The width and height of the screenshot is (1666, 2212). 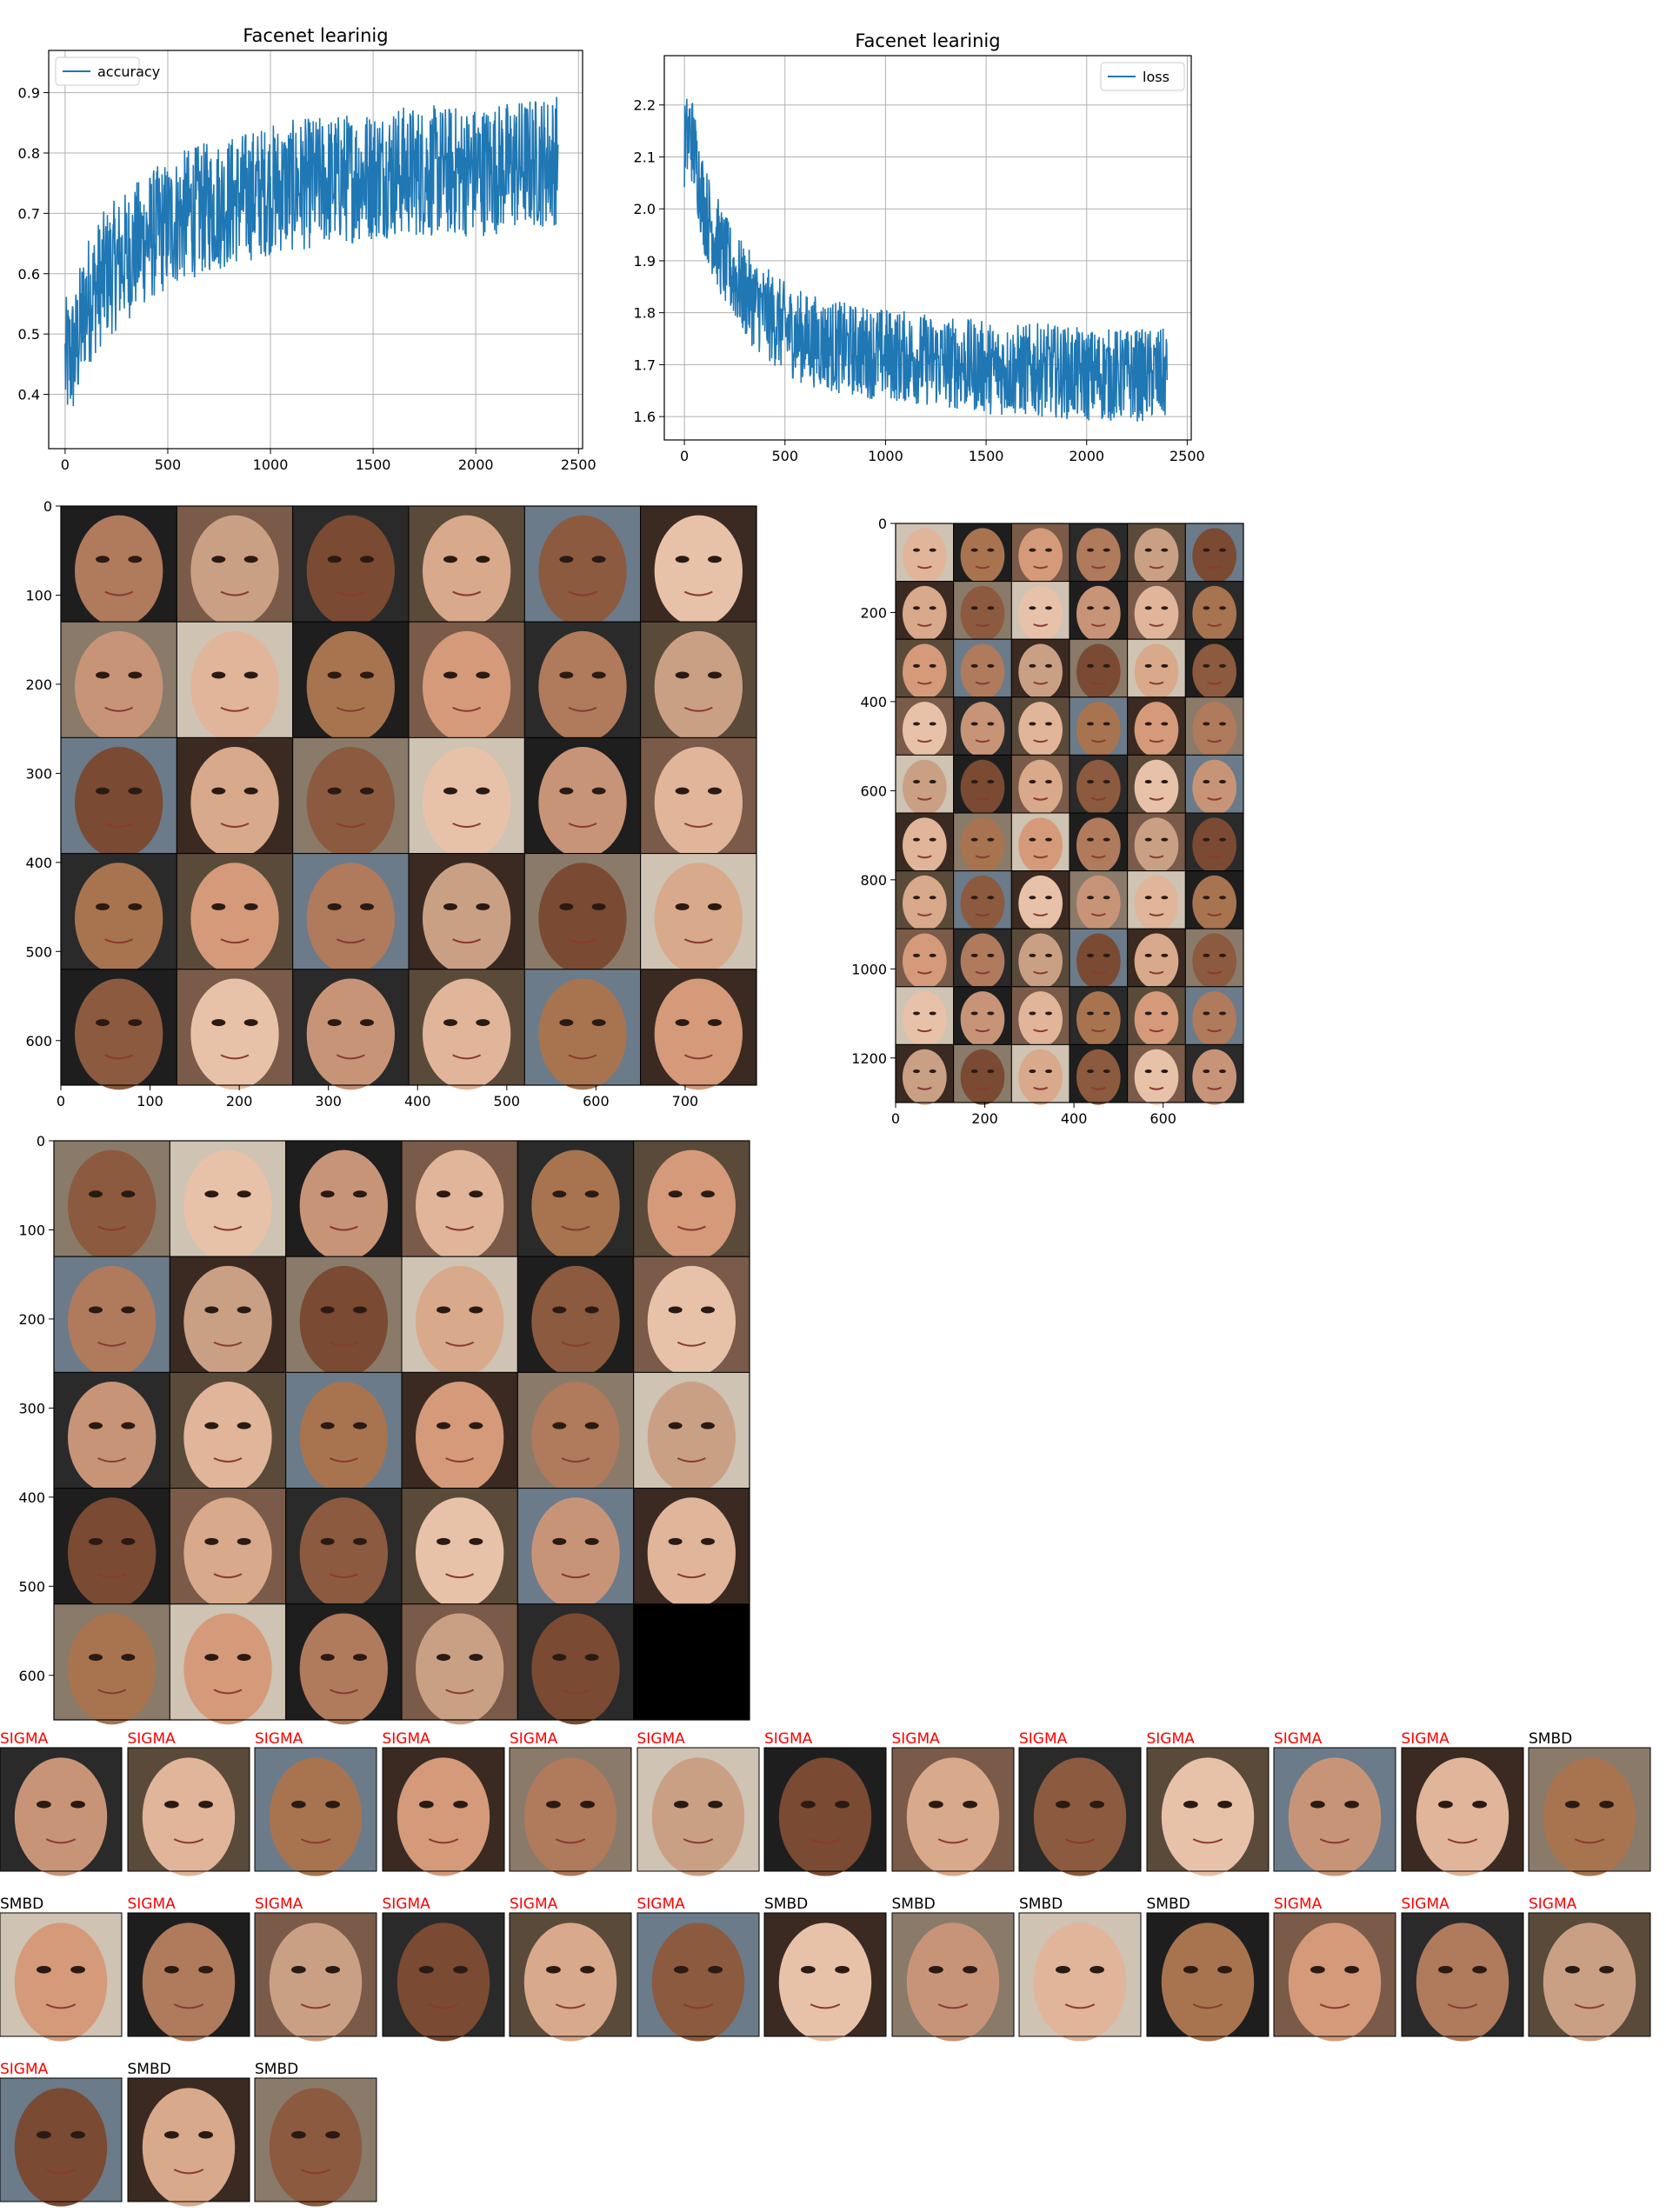 What do you see at coordinates (32, 1676) in the screenshot?
I see `y-tick-label: 600` at bounding box center [32, 1676].